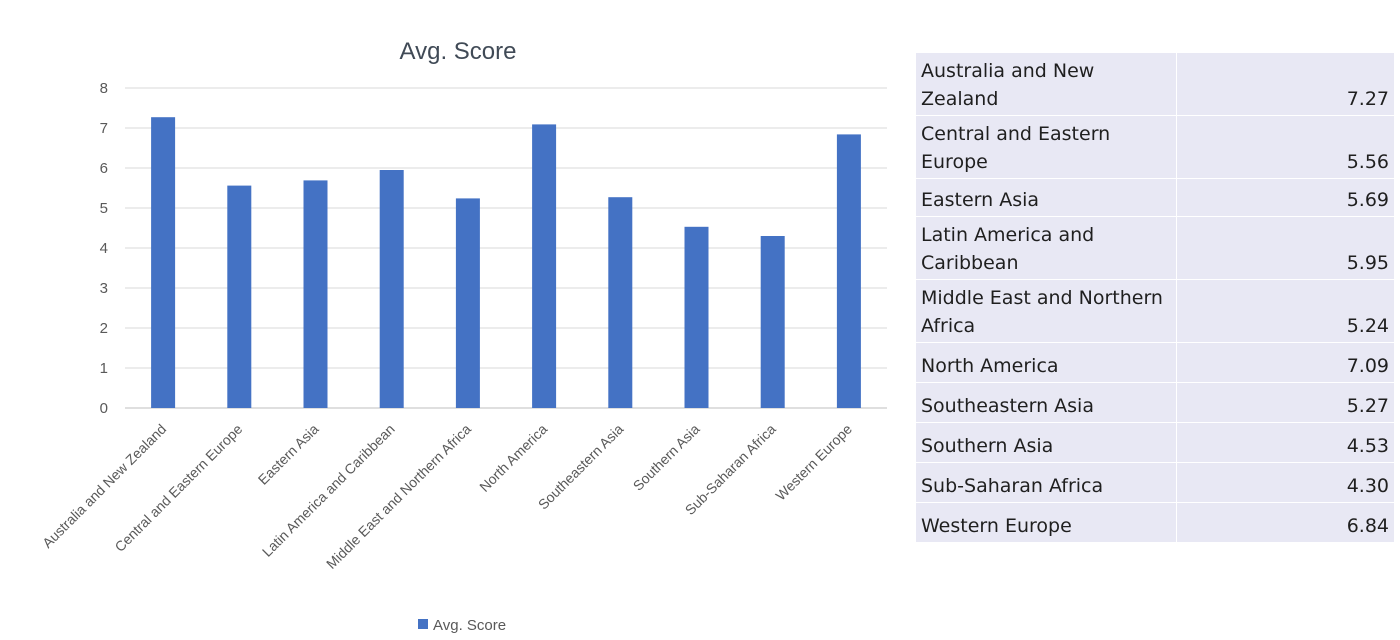 The image size is (1400, 640). I want to click on legend-swatch, so click(423, 624).